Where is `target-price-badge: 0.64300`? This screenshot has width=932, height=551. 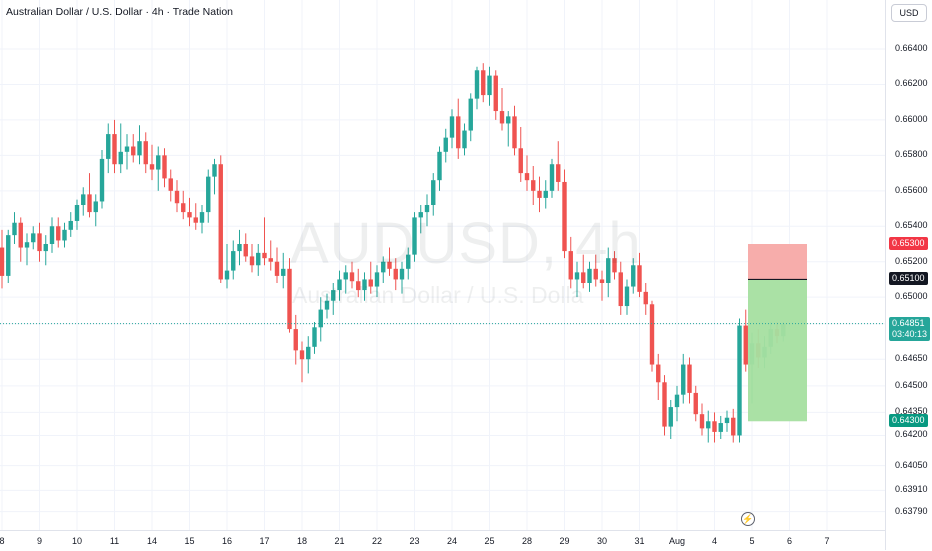 target-price-badge: 0.64300 is located at coordinates (908, 421).